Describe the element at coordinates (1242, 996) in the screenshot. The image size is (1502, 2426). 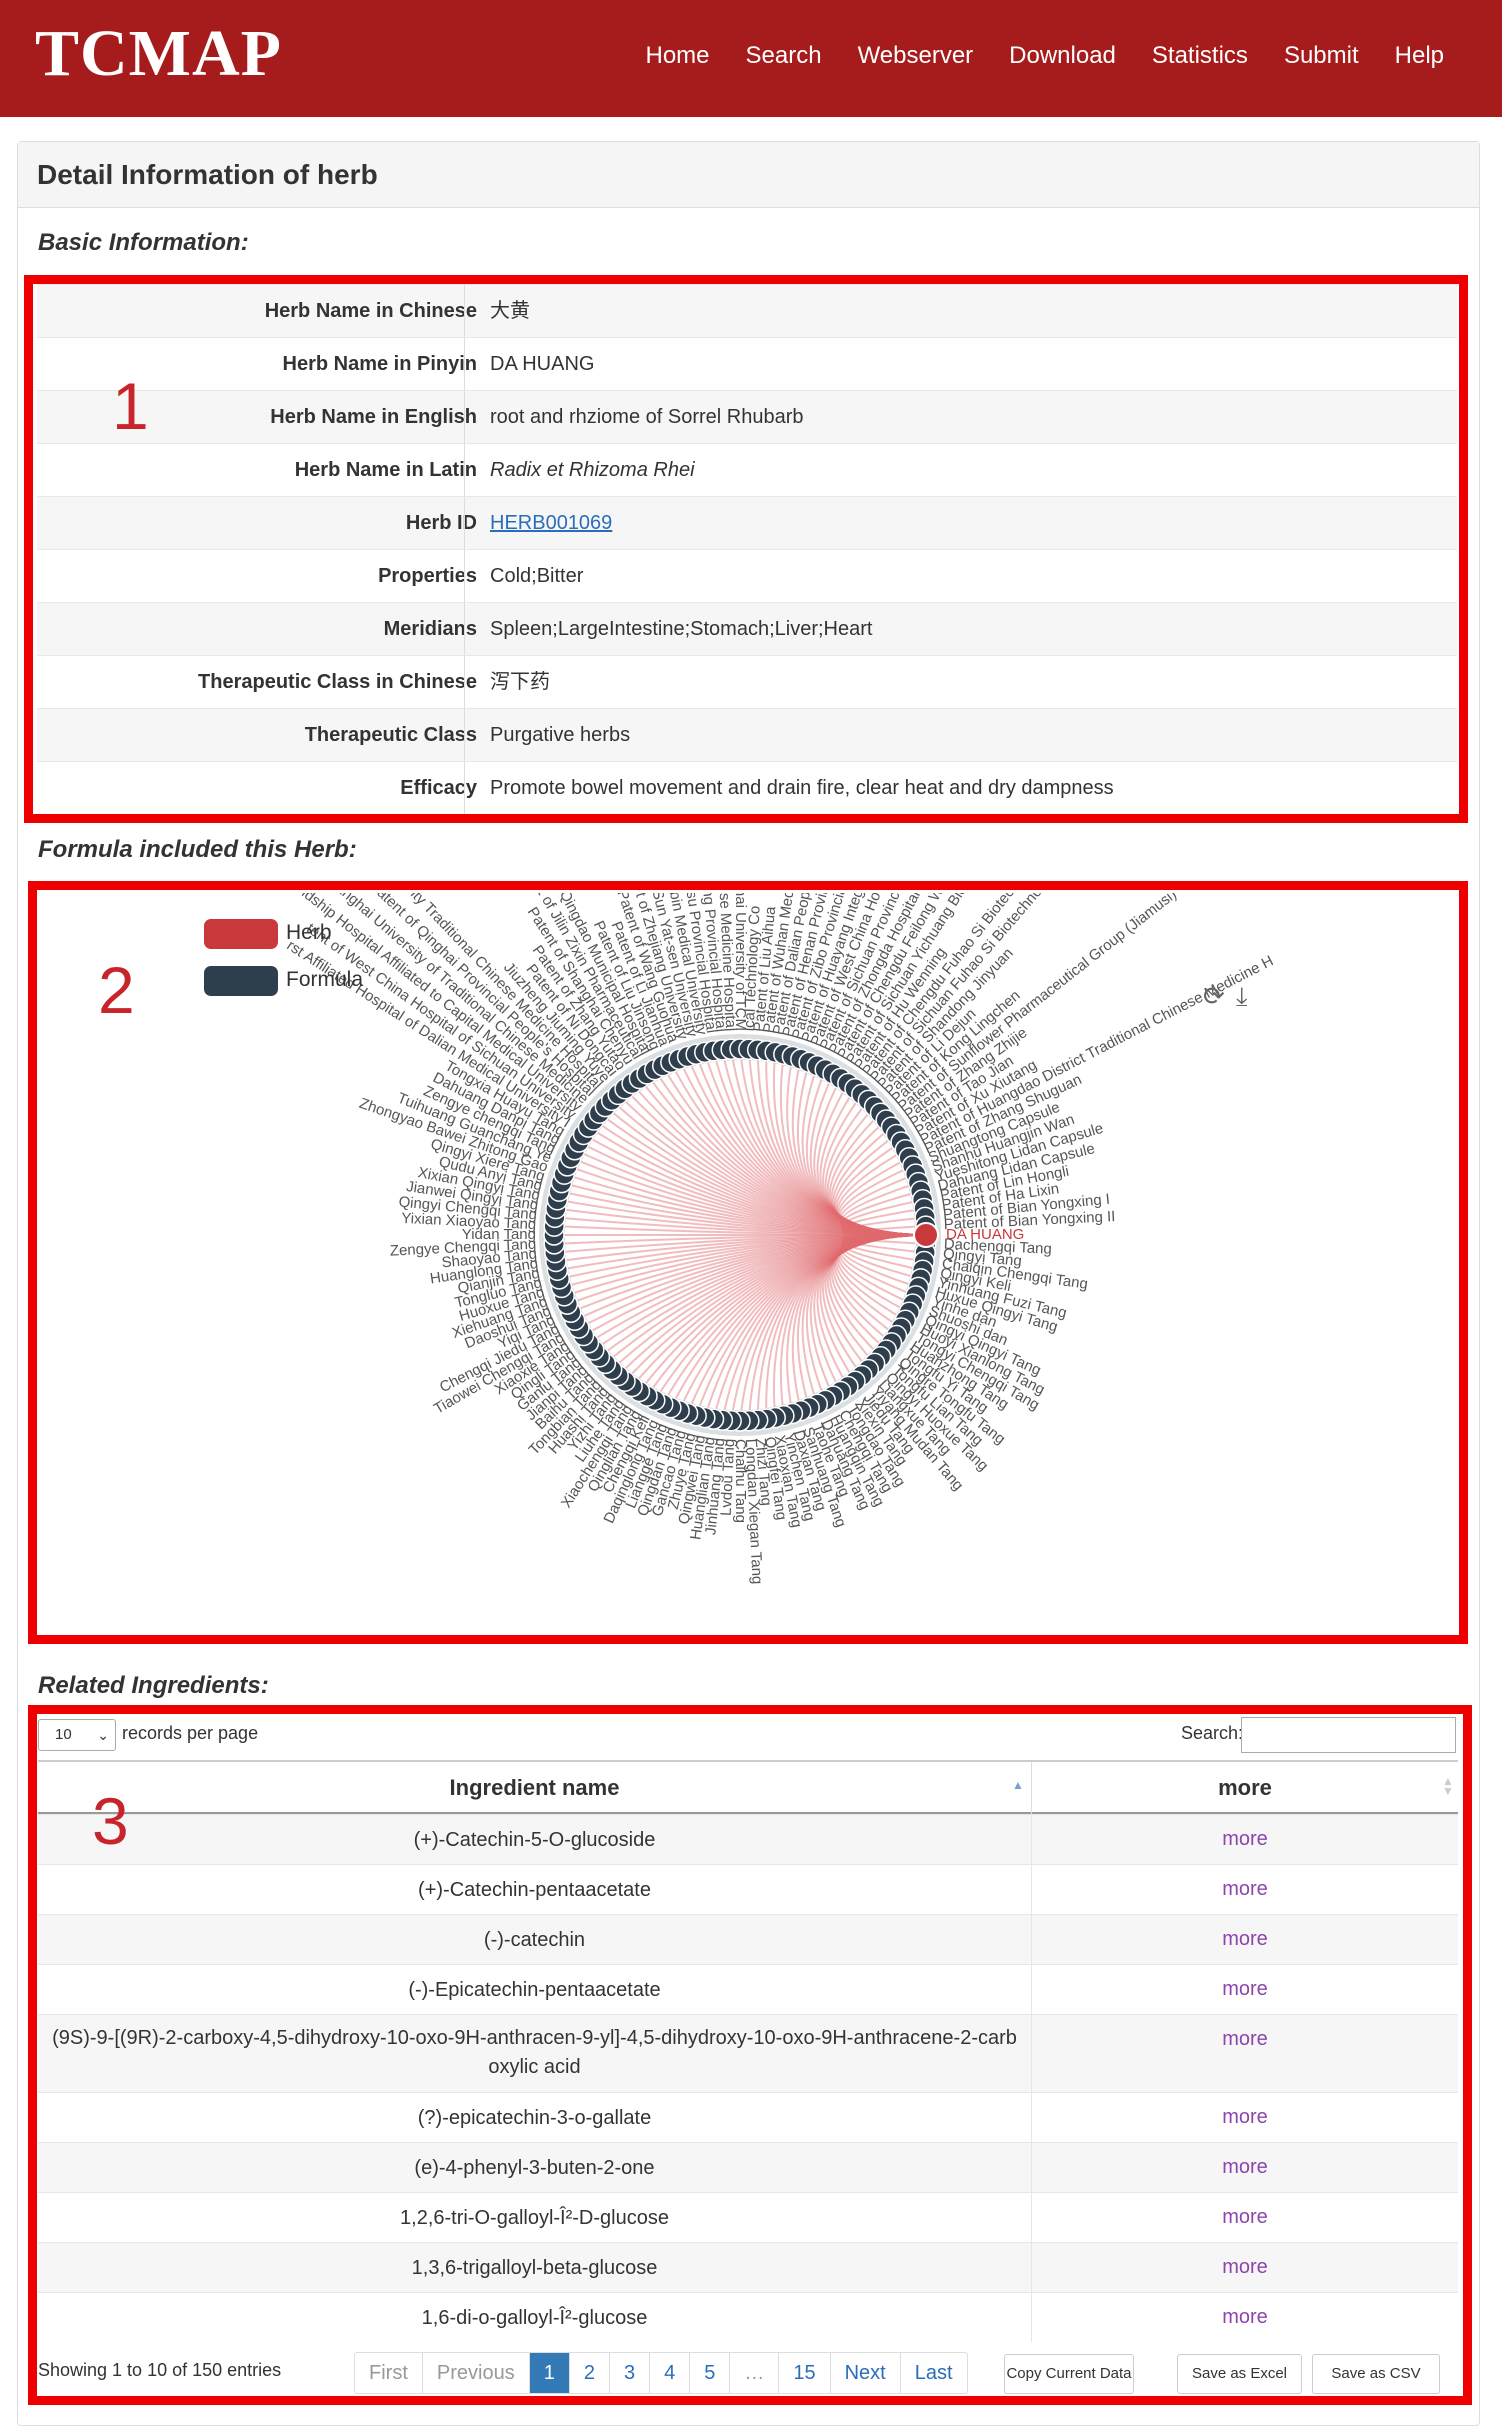
I see `download-icon: ⤓` at that location.